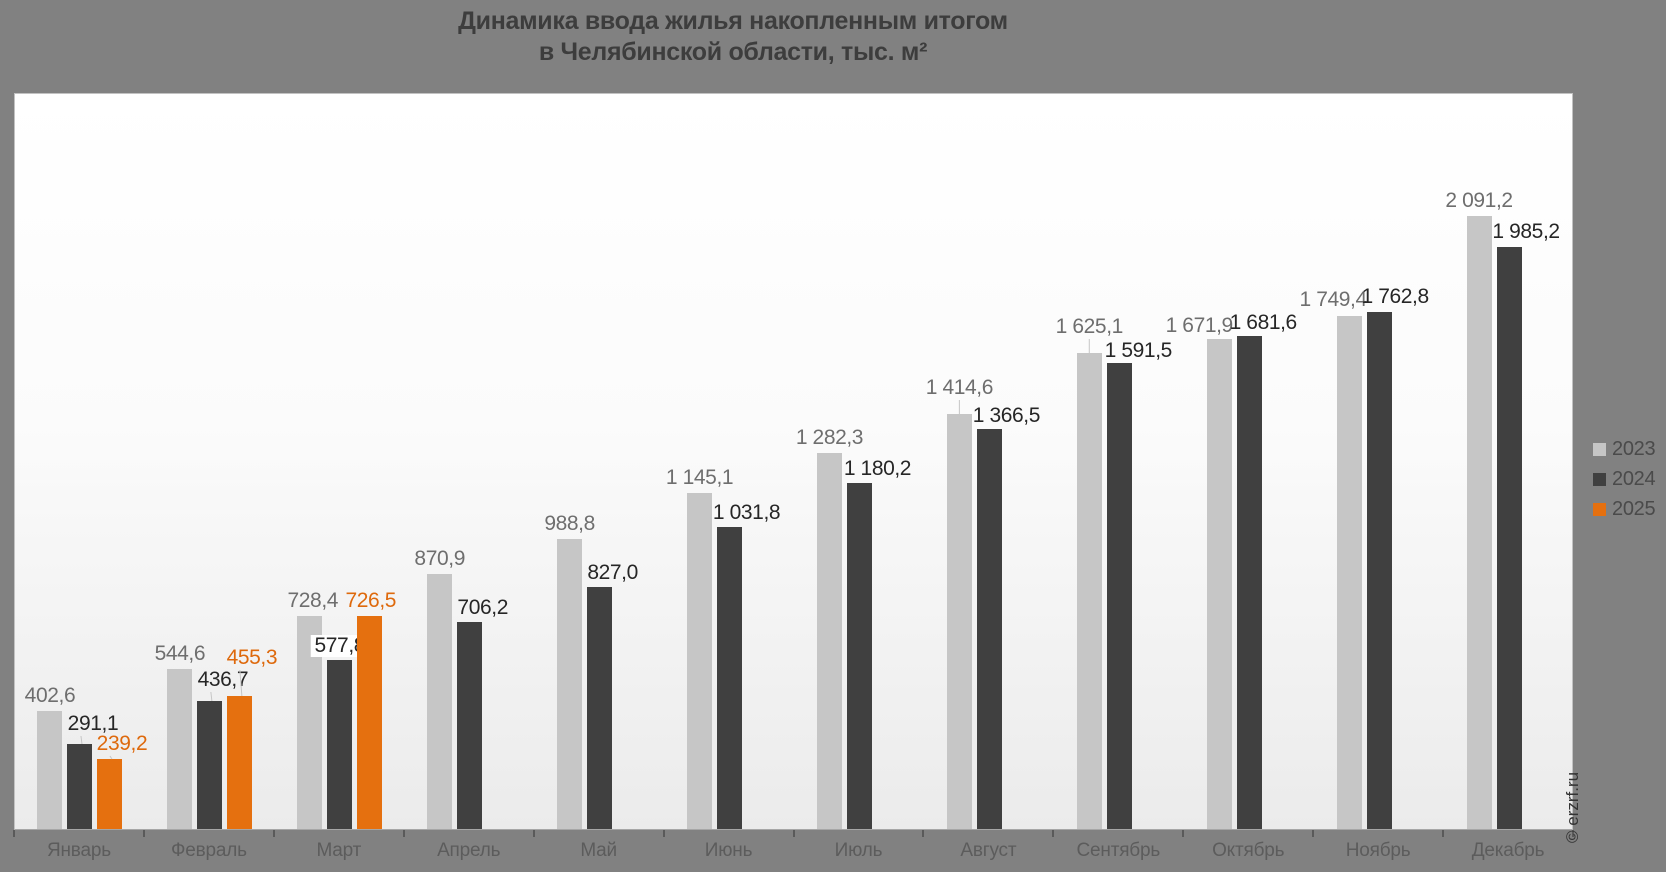 The height and width of the screenshot is (872, 1666). I want to click on bar-2025-Январь, so click(110, 794).